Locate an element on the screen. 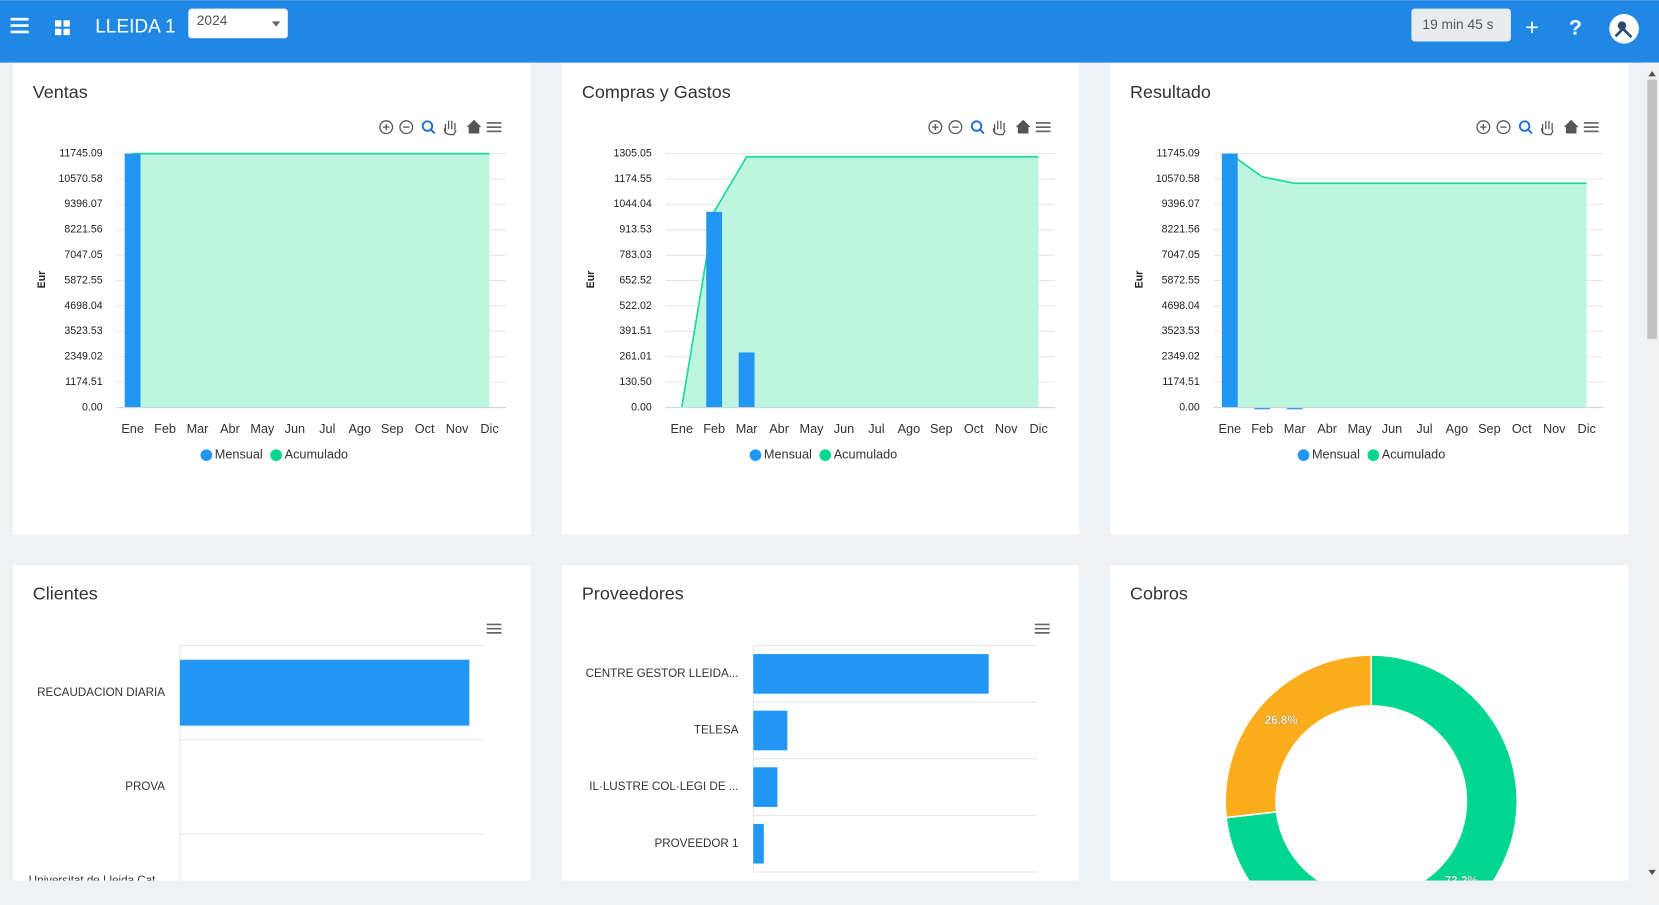  avatar is located at coordinates (1624, 28).